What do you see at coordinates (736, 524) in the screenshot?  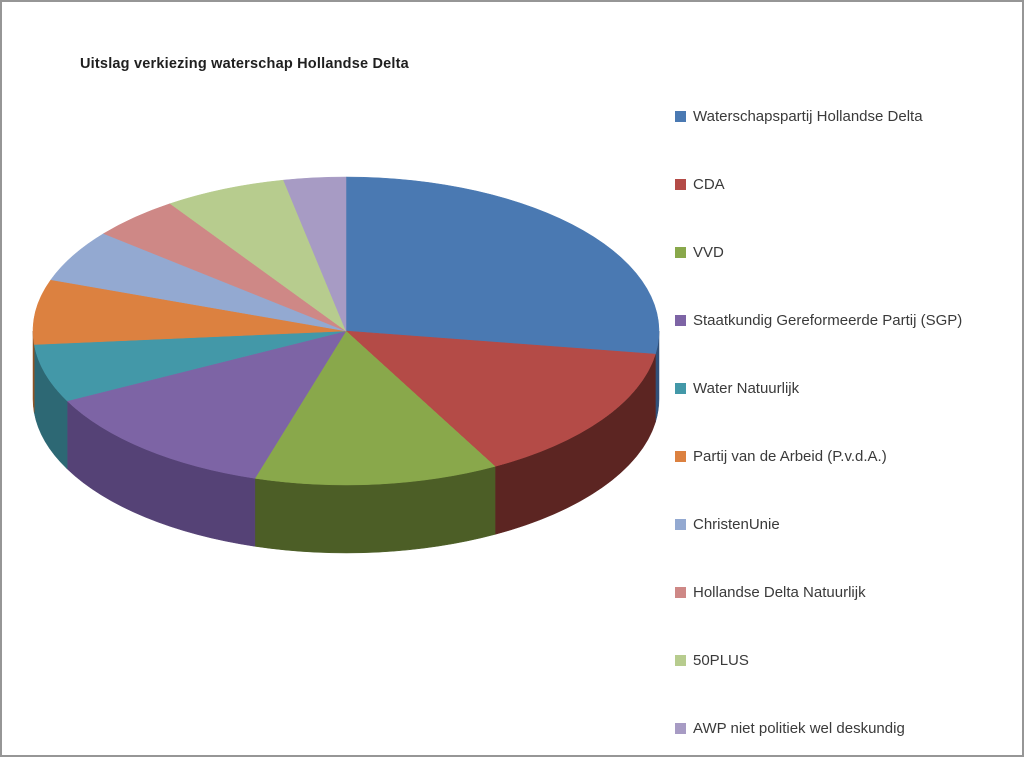 I see `legend-label: ChristenUnie` at bounding box center [736, 524].